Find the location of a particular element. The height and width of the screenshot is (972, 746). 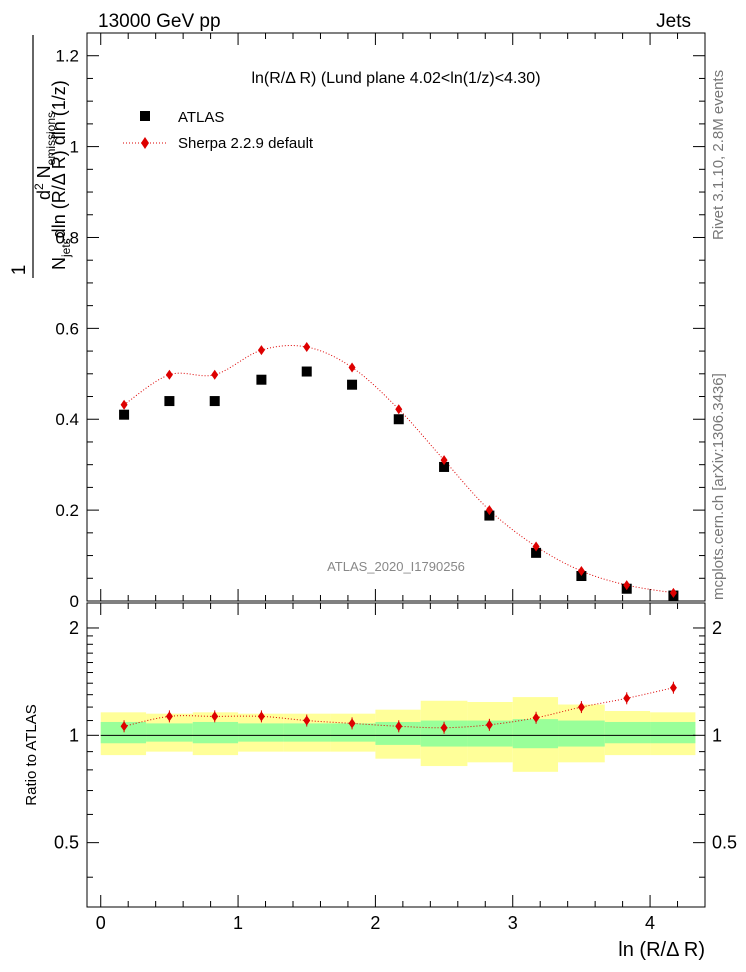

legend: ATLAS Sherpa 2.2.9 default is located at coordinates (218, 130).